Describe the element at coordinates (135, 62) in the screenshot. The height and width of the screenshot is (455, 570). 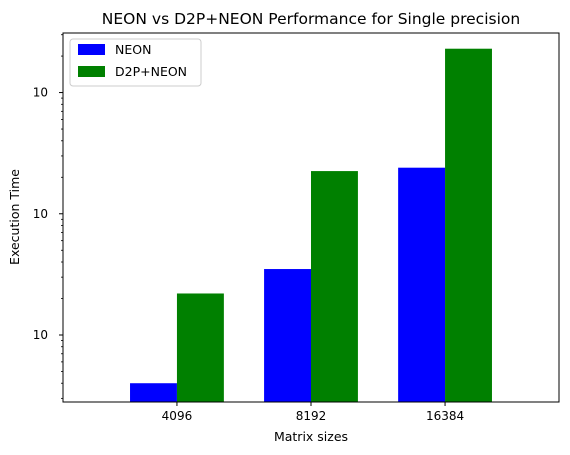
I see `legend: NEON D2P+NEON` at that location.